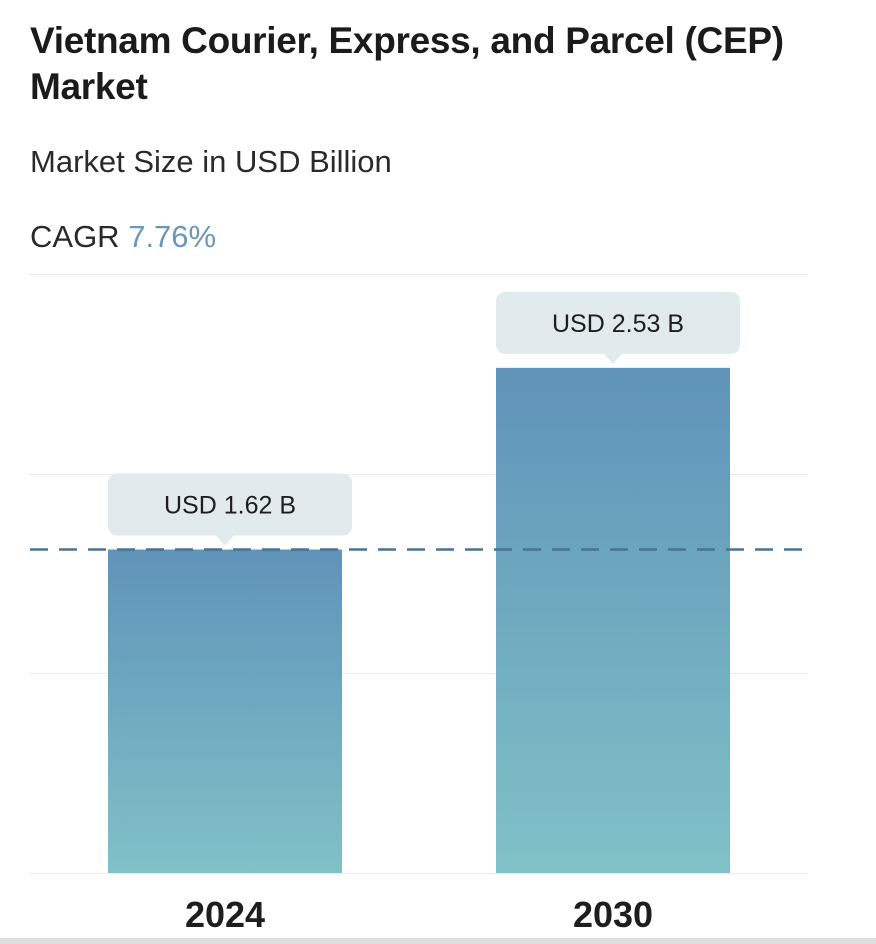  Describe the element at coordinates (211, 161) in the screenshot. I see `chart-subtitle: Market Size in USD Billion` at that location.